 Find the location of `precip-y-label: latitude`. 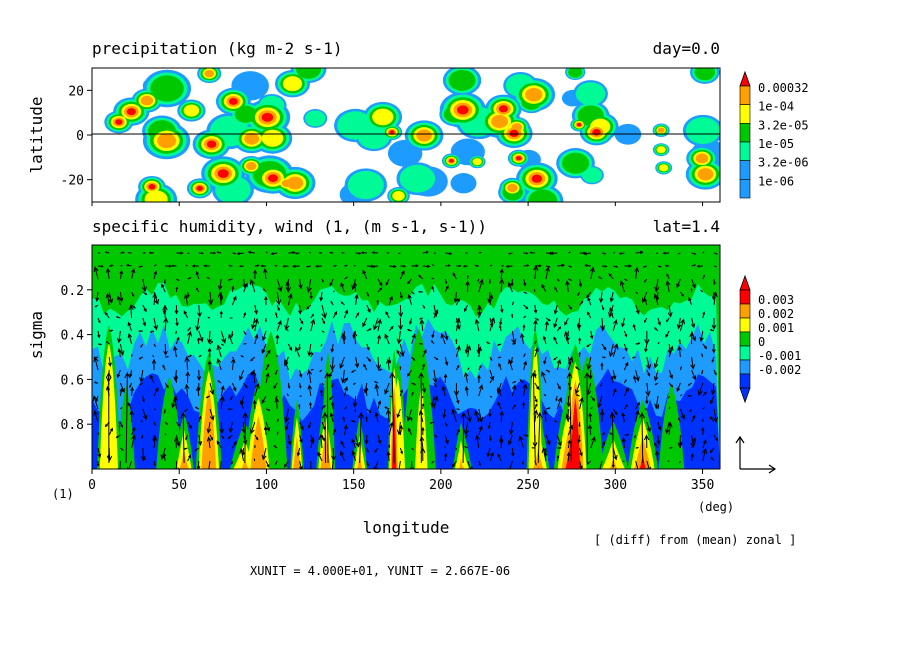

precip-y-label: latitude is located at coordinates (36, 134).